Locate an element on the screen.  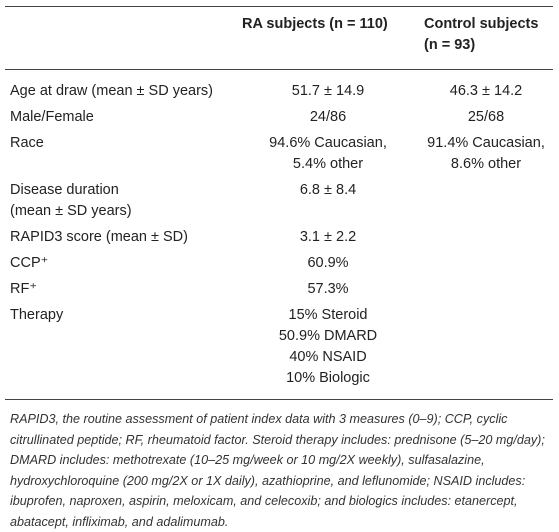
row-label: CCP⁺ is located at coordinates (121, 264).